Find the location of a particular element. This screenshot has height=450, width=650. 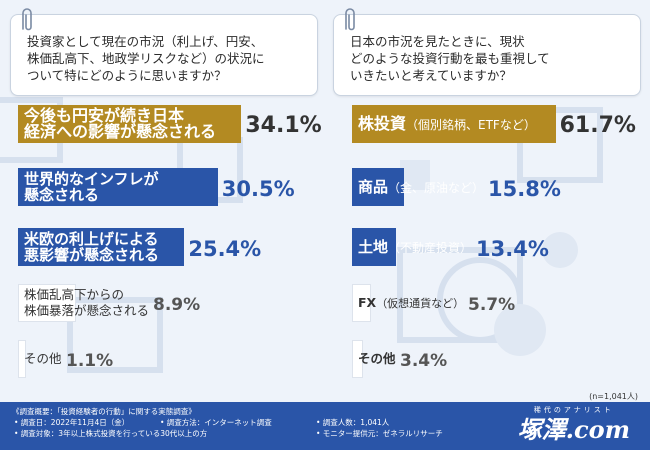

bar-label-main: 商品 is located at coordinates (373, 186).